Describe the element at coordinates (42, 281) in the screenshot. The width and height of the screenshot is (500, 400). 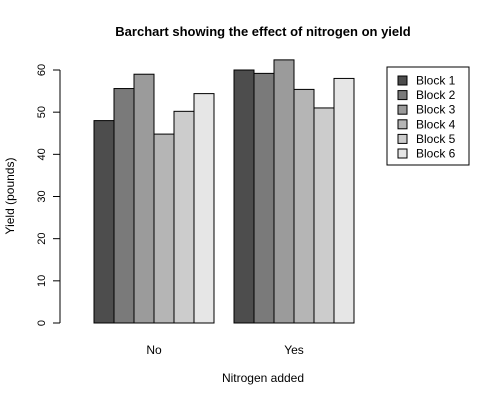
I see `y-tick-label: 10` at that location.